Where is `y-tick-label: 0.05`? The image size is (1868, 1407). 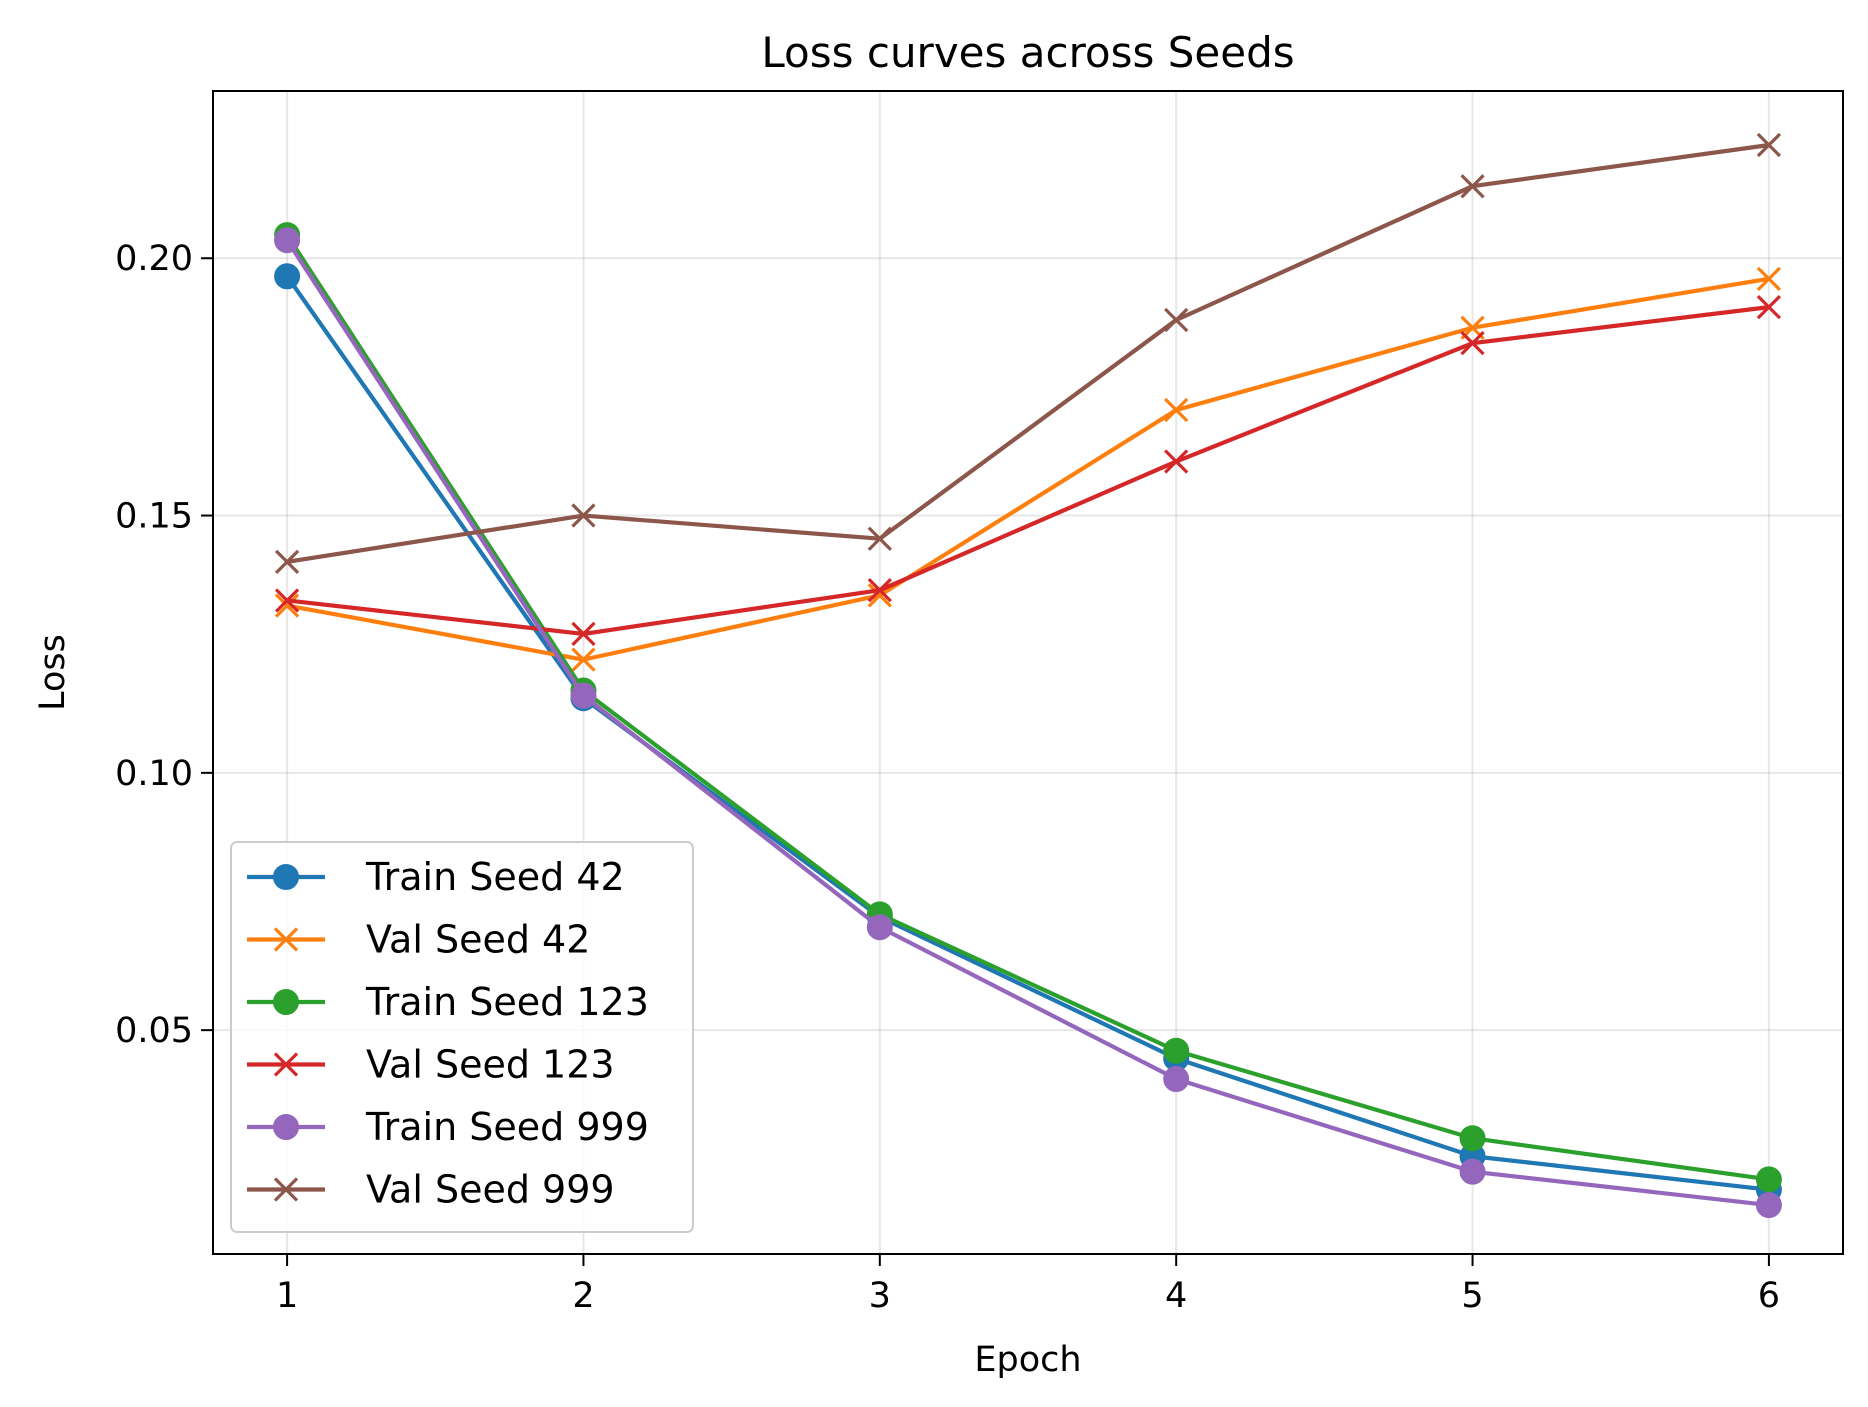
y-tick-label: 0.05 is located at coordinates (154, 1031).